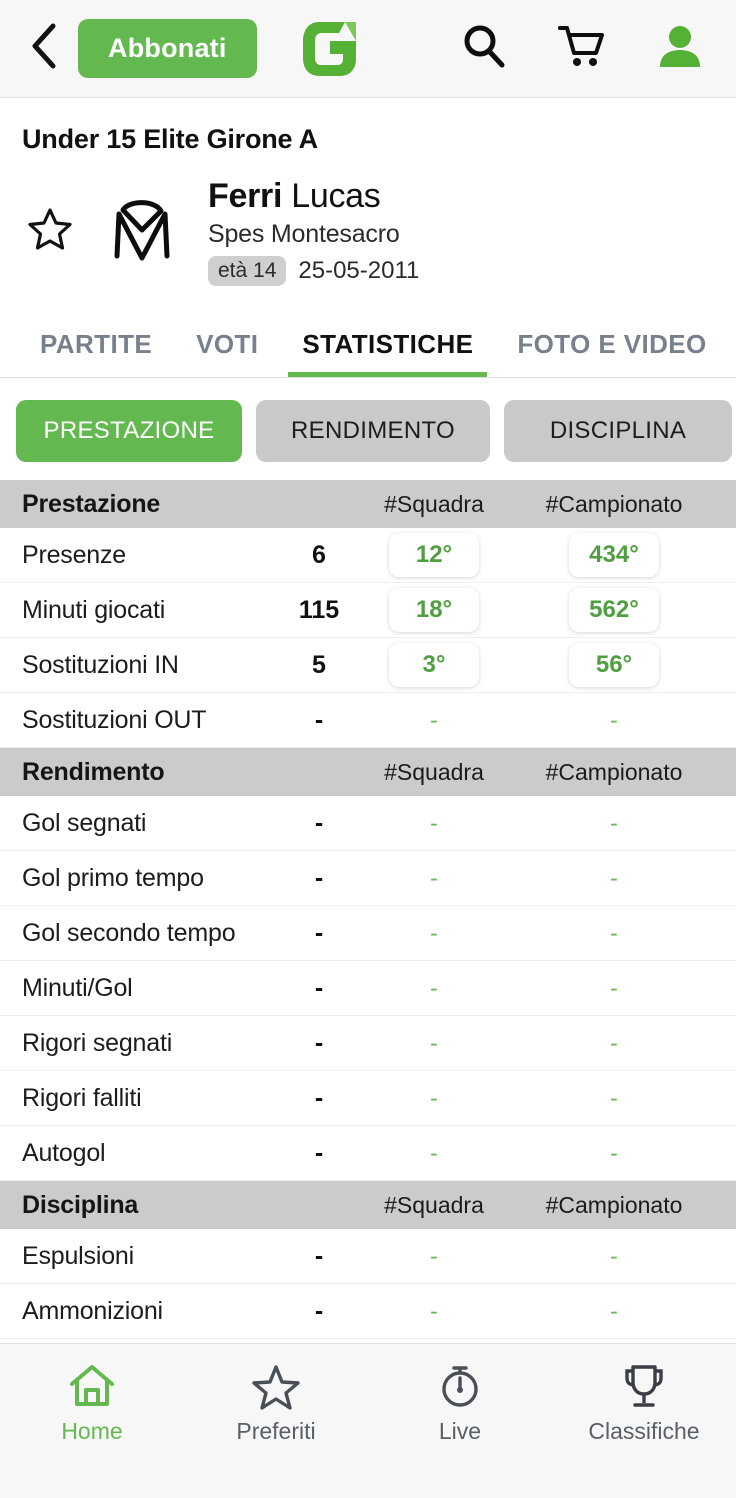 The image size is (736, 1498). What do you see at coordinates (368, 989) in the screenshot?
I see `table-row: Minuti/Gol - - -` at bounding box center [368, 989].